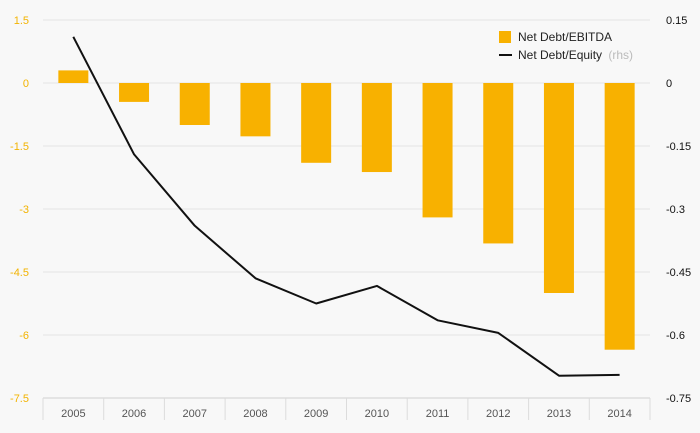 The height and width of the screenshot is (433, 700). What do you see at coordinates (255, 414) in the screenshot?
I see `x-tick-label: 2008` at bounding box center [255, 414].